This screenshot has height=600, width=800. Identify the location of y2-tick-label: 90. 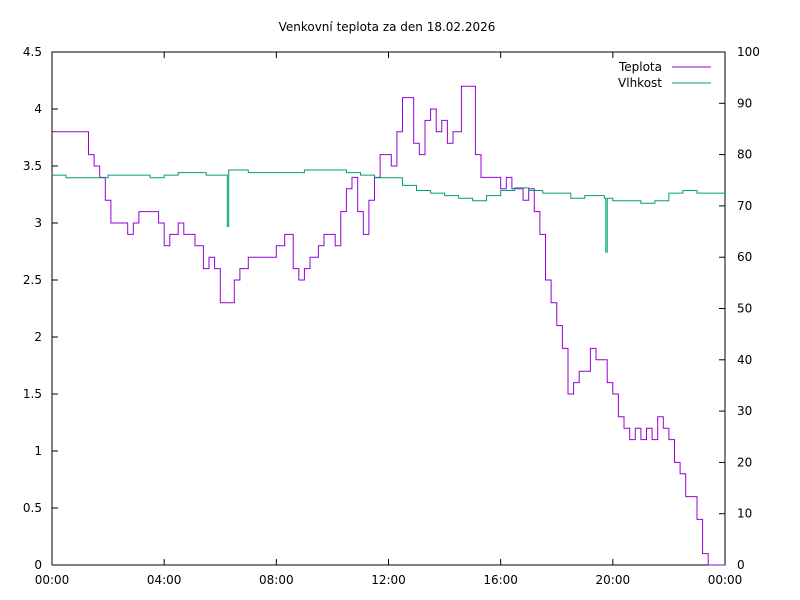
(744, 103).